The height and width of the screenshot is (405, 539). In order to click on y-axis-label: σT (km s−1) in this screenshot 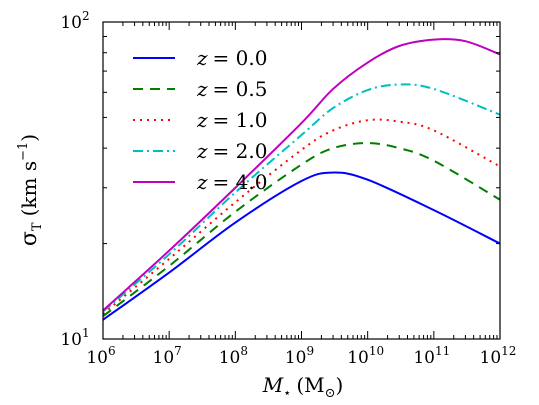, I will do `click(30, 190)`.